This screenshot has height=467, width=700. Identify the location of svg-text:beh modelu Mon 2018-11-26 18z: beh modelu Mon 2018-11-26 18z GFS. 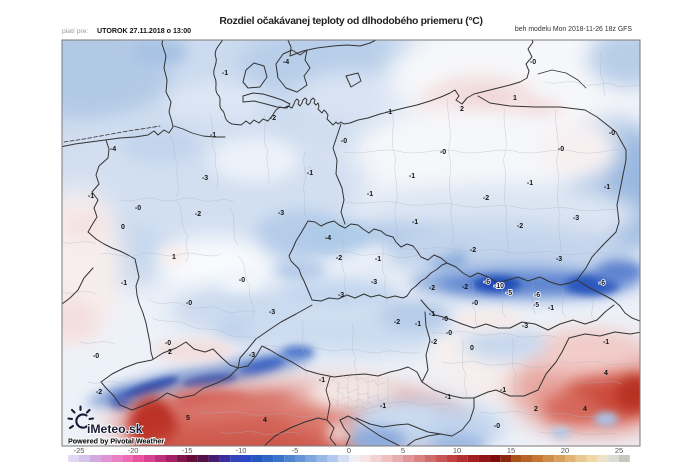
(573, 29).